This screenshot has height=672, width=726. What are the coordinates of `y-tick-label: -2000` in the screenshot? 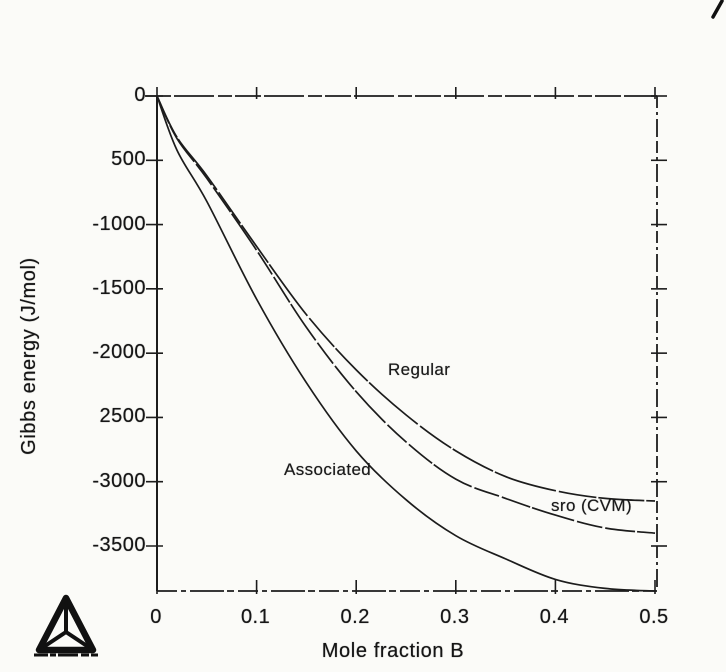 It's located at (119, 352).